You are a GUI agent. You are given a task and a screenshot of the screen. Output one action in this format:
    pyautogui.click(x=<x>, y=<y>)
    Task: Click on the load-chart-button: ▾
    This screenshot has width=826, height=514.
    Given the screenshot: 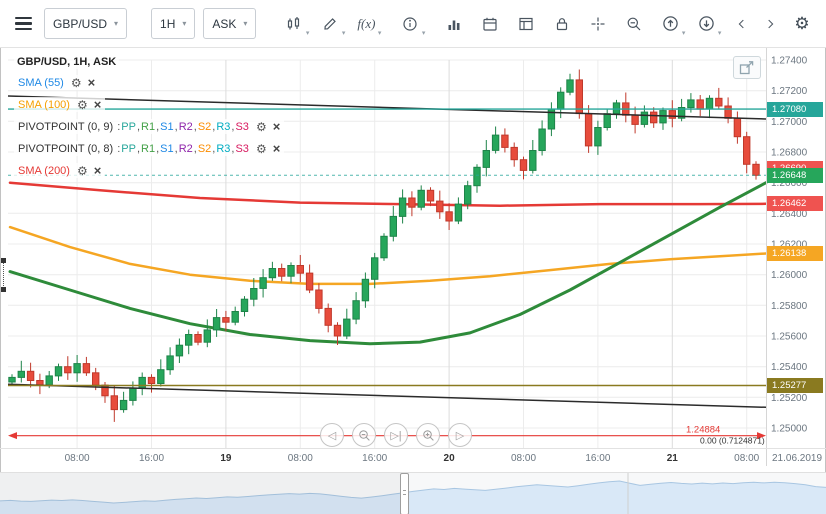 What is the action you would take?
    pyautogui.click(x=706, y=24)
    